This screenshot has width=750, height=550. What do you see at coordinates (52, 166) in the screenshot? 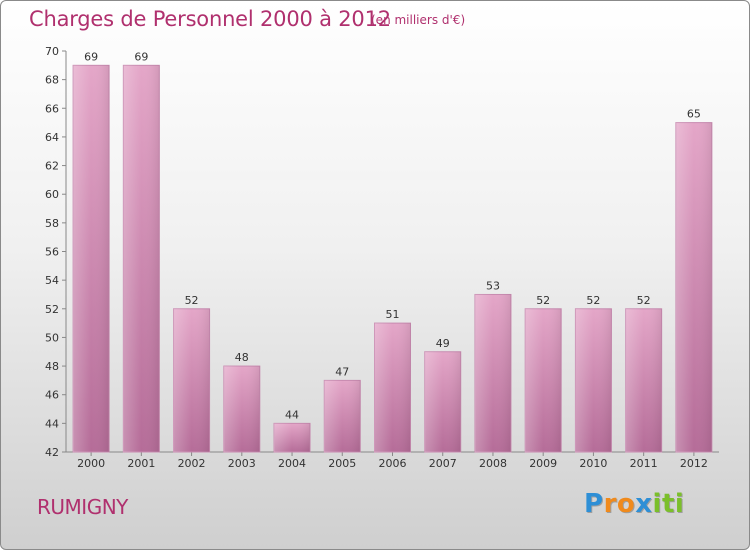
I see `y-tick-label: 62` at bounding box center [52, 166].